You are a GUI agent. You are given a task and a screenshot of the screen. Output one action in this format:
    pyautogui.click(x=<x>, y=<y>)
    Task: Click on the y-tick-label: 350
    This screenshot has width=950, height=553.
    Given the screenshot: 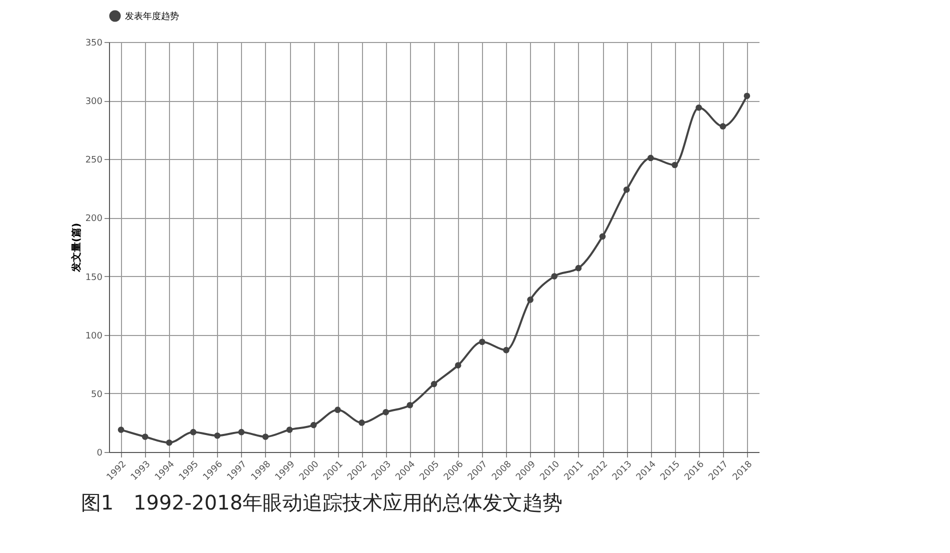 What is the action you would take?
    pyautogui.click(x=94, y=43)
    